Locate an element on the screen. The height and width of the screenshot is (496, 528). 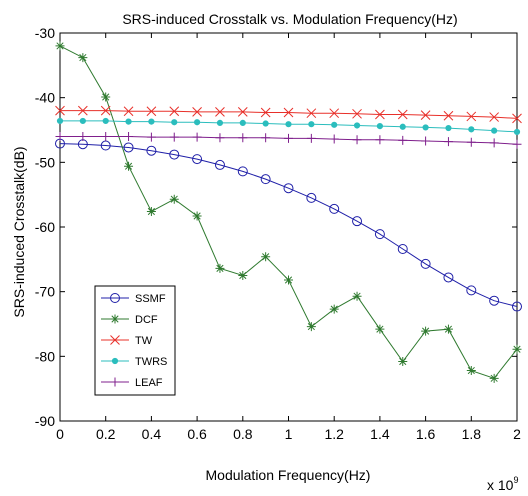
x-axis-label: Modulation Frequency(Hz) is located at coordinates (288, 475).